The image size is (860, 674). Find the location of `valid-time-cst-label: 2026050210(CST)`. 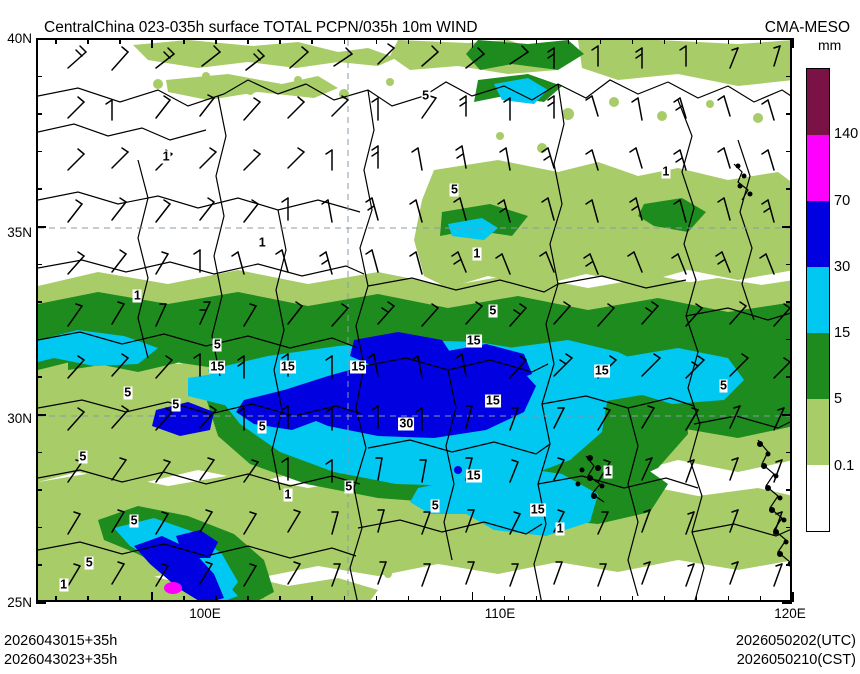

valid-time-cst-label: 2026050210(CST) is located at coordinates (796, 660).